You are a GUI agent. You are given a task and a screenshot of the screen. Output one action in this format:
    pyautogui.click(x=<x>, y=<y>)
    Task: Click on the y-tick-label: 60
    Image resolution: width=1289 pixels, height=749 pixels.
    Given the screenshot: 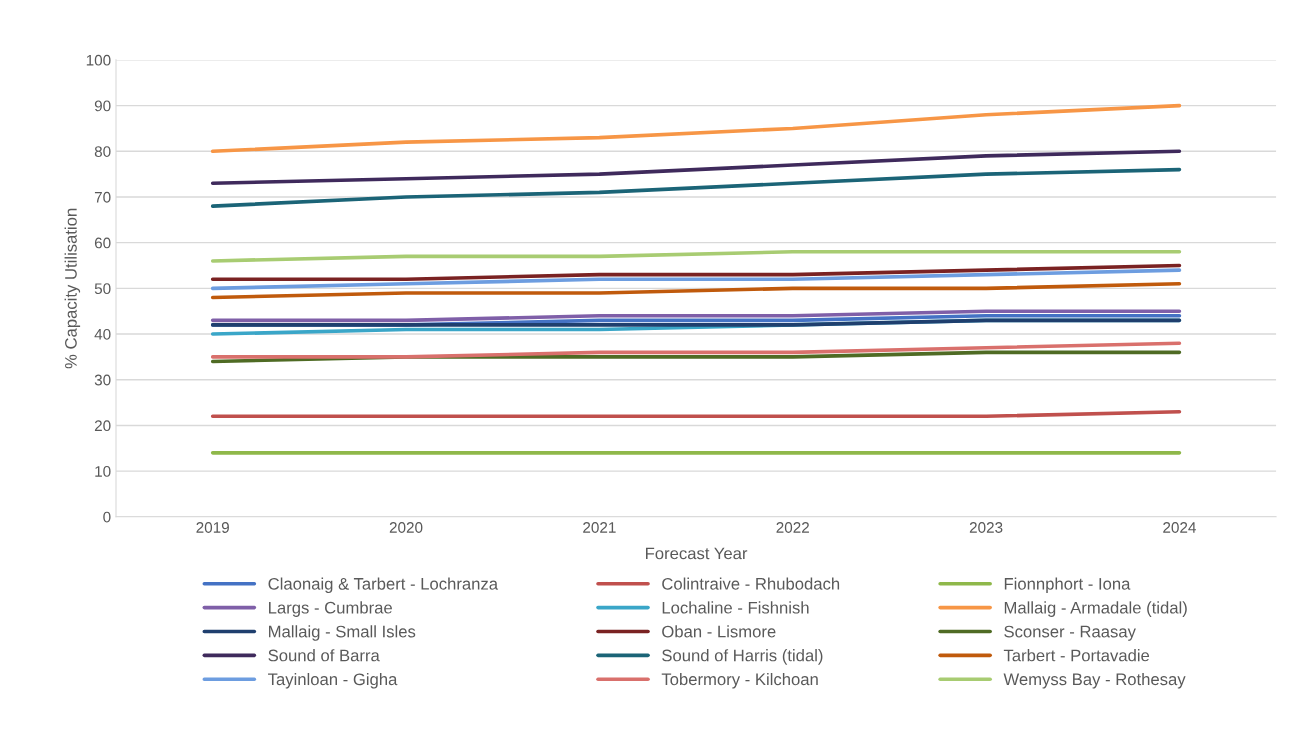 What is the action you would take?
    pyautogui.click(x=102, y=243)
    